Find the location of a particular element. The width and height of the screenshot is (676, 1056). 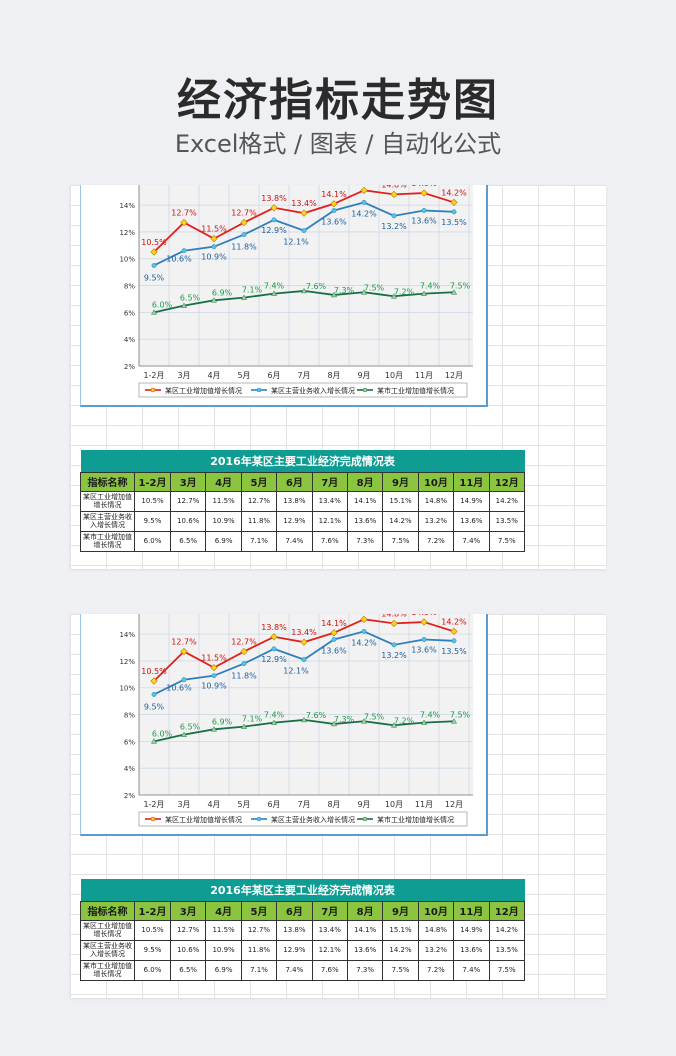

table-cell: 14.8% is located at coordinates (436, 930).